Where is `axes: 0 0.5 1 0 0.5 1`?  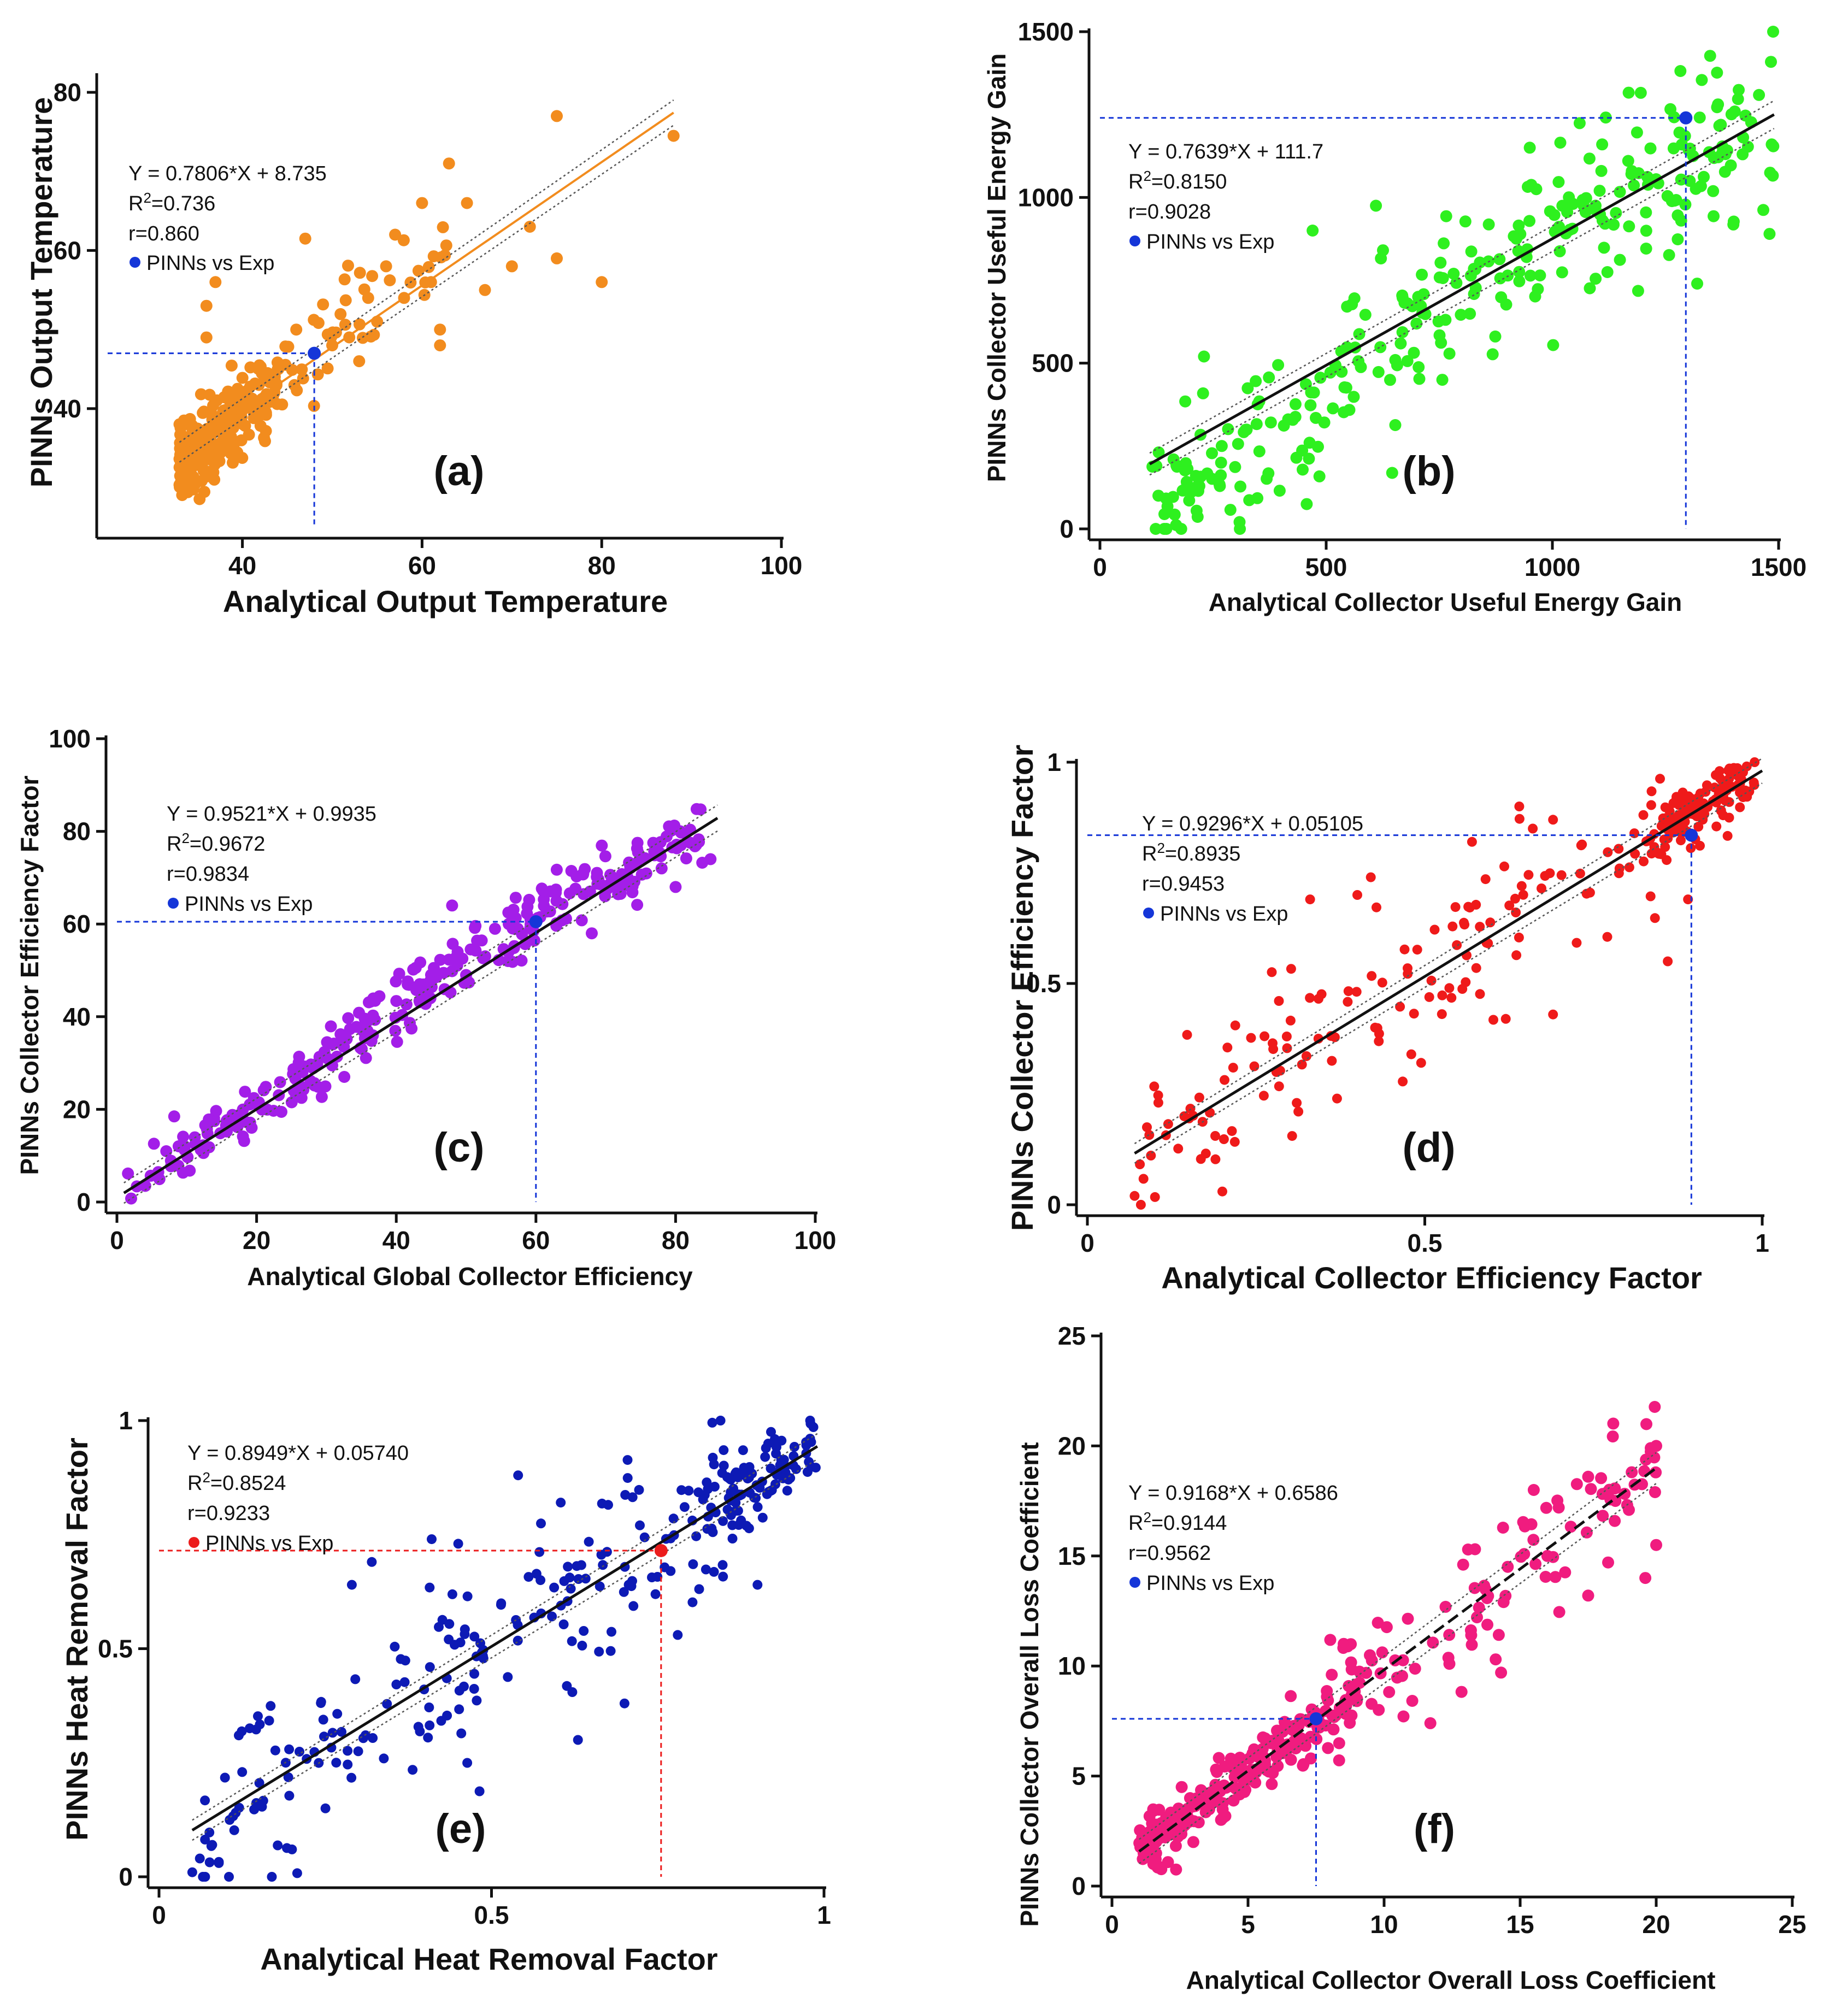 axes: 0 0.5 1 0 0.5 1 is located at coordinates (1397, 1003).